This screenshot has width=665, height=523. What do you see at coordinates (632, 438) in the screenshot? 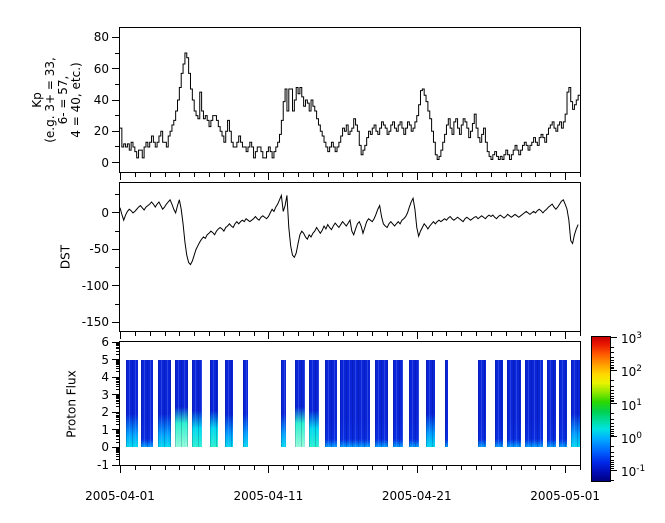
I see `colorbar-tick-label: 10⁰` at bounding box center [632, 438].